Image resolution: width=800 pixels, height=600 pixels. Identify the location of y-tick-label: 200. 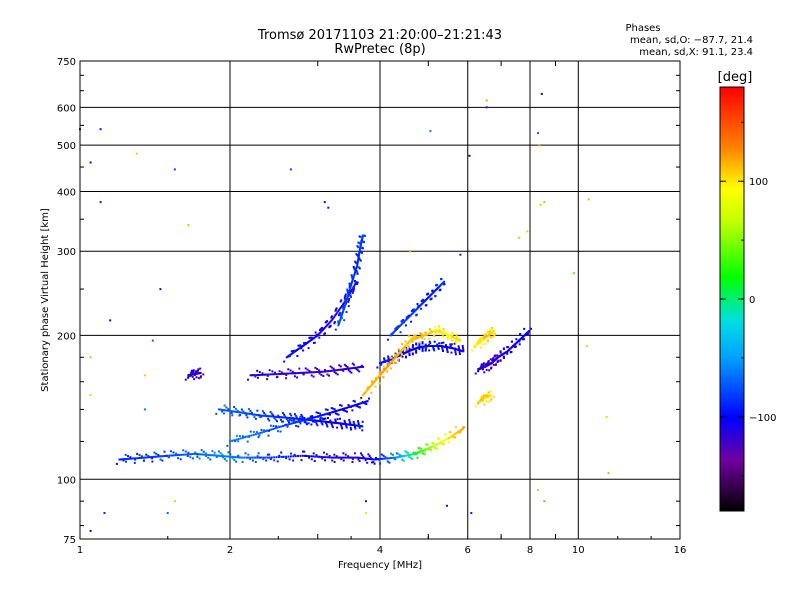
(66, 336).